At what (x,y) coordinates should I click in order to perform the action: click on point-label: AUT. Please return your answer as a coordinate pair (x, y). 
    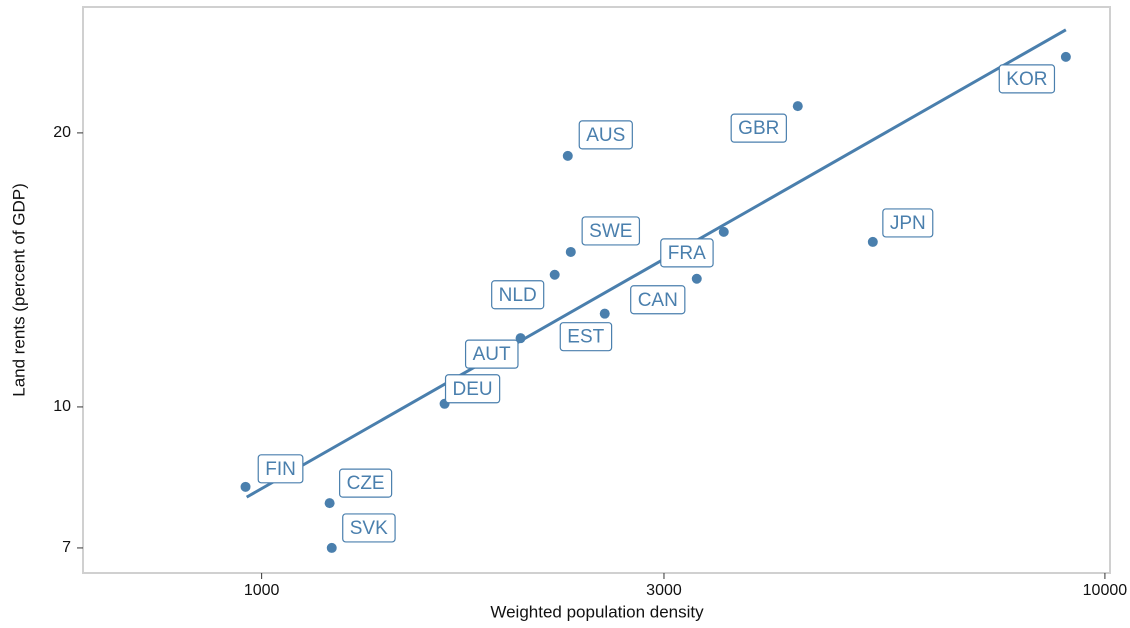
    Looking at the image, I should click on (491, 354).